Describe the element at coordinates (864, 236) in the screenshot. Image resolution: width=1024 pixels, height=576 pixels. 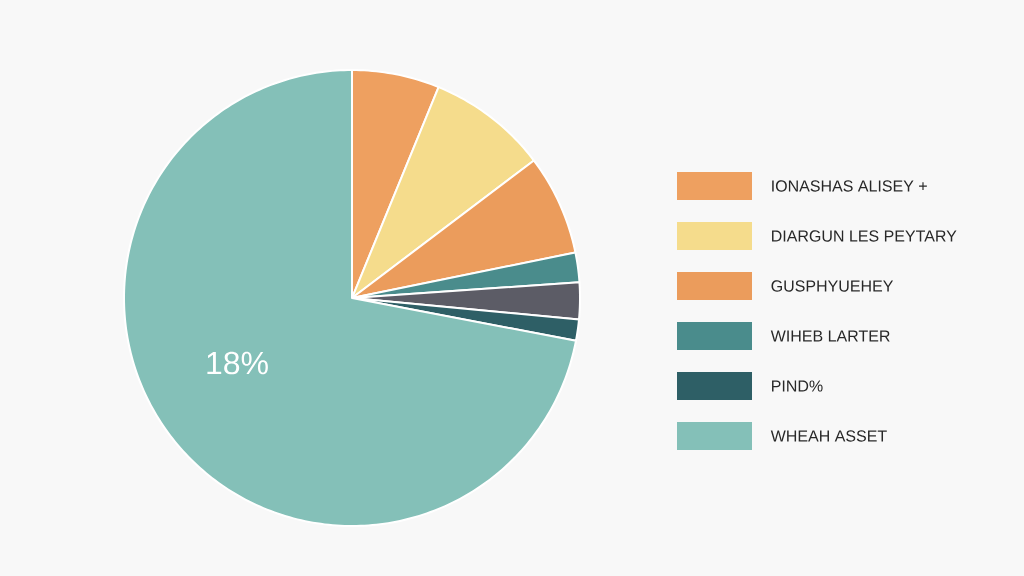
I see `legend-label: DIARGUN LES PEYTARY` at that location.